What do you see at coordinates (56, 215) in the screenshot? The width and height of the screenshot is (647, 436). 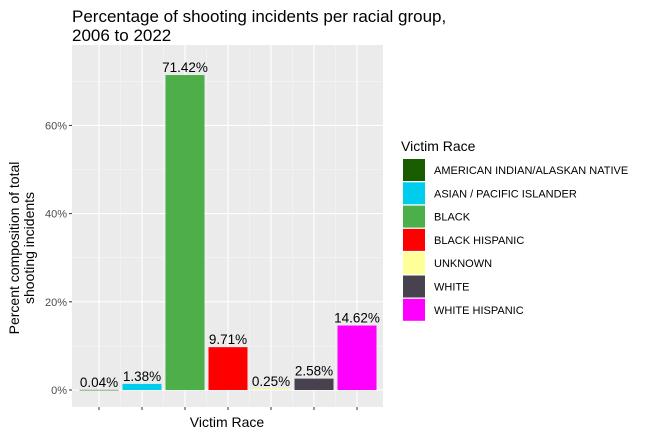 I see `y-tick-label: 40%` at bounding box center [56, 215].